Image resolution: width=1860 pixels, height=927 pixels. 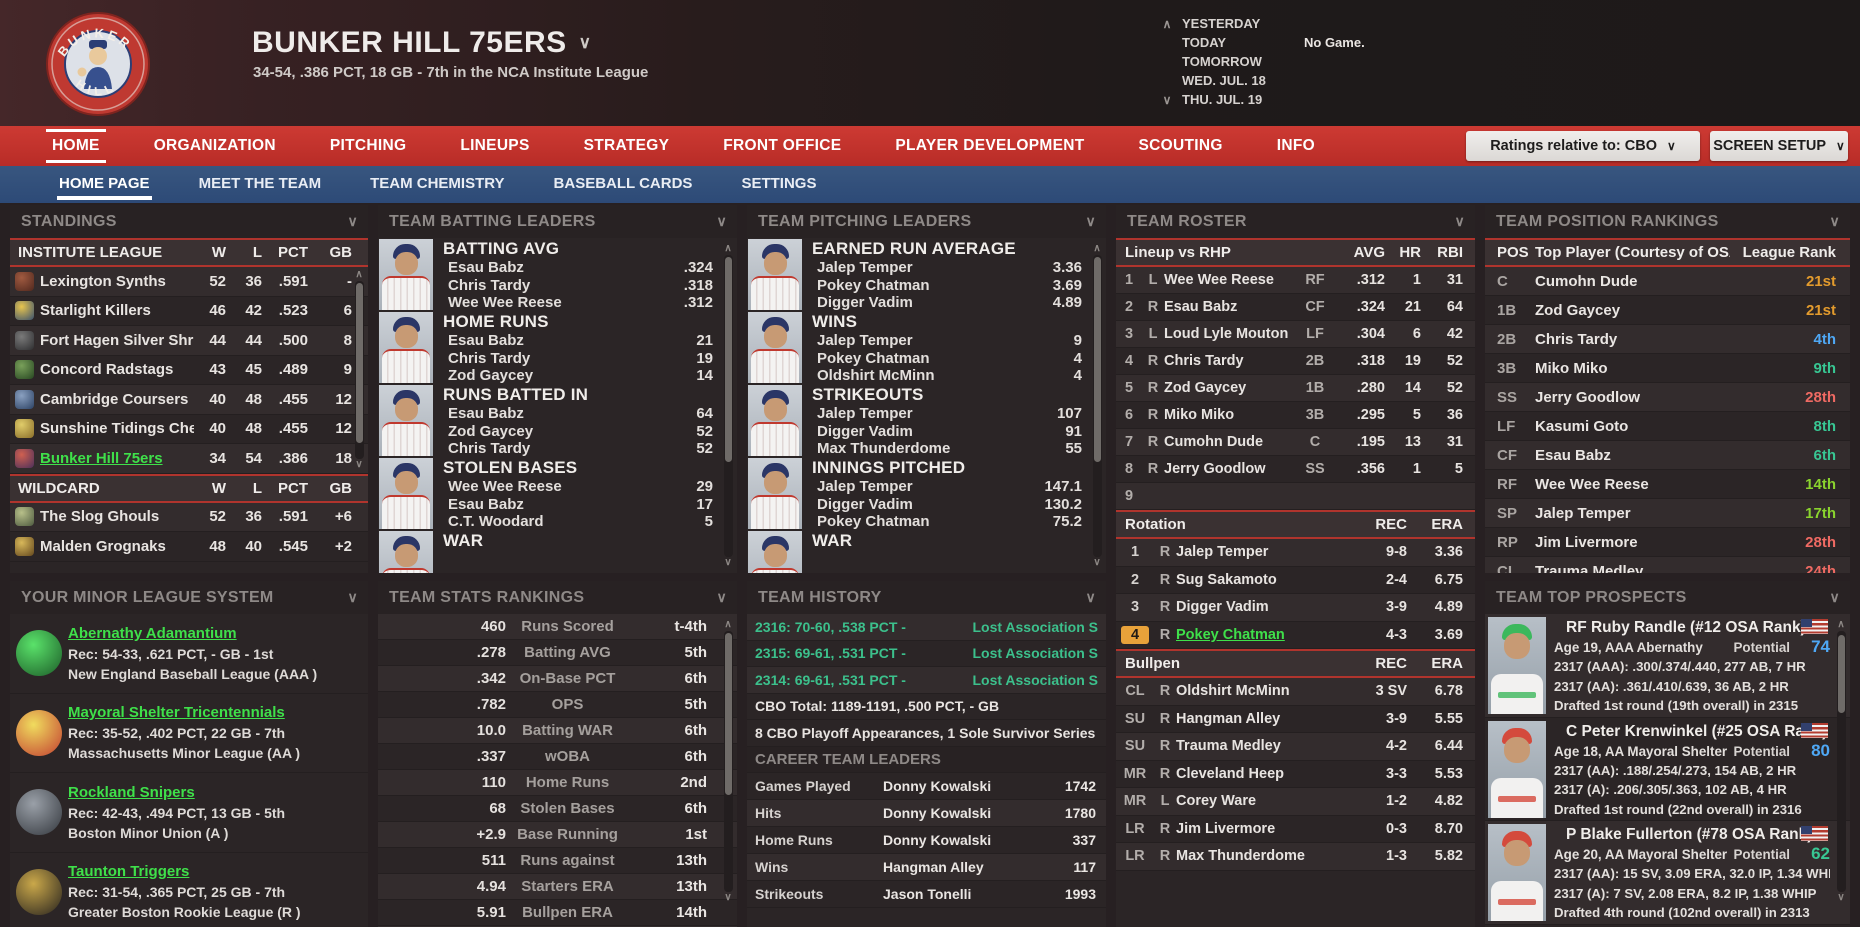 I want to click on minor-team-link: Abernathy Adamantium, so click(x=152, y=633).